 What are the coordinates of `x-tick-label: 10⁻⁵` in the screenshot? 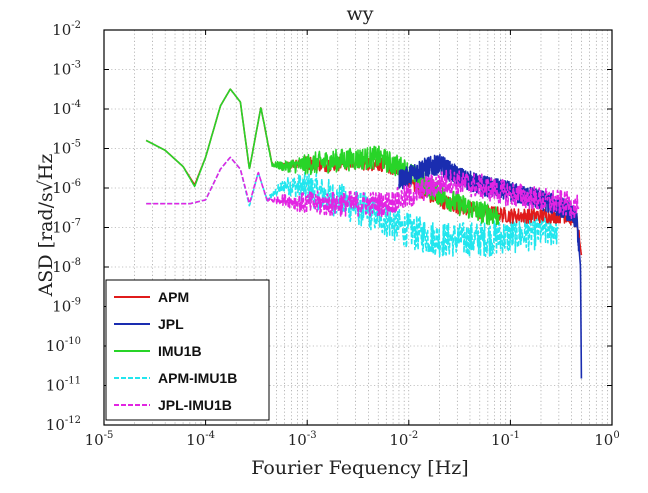 It's located at (99, 439).